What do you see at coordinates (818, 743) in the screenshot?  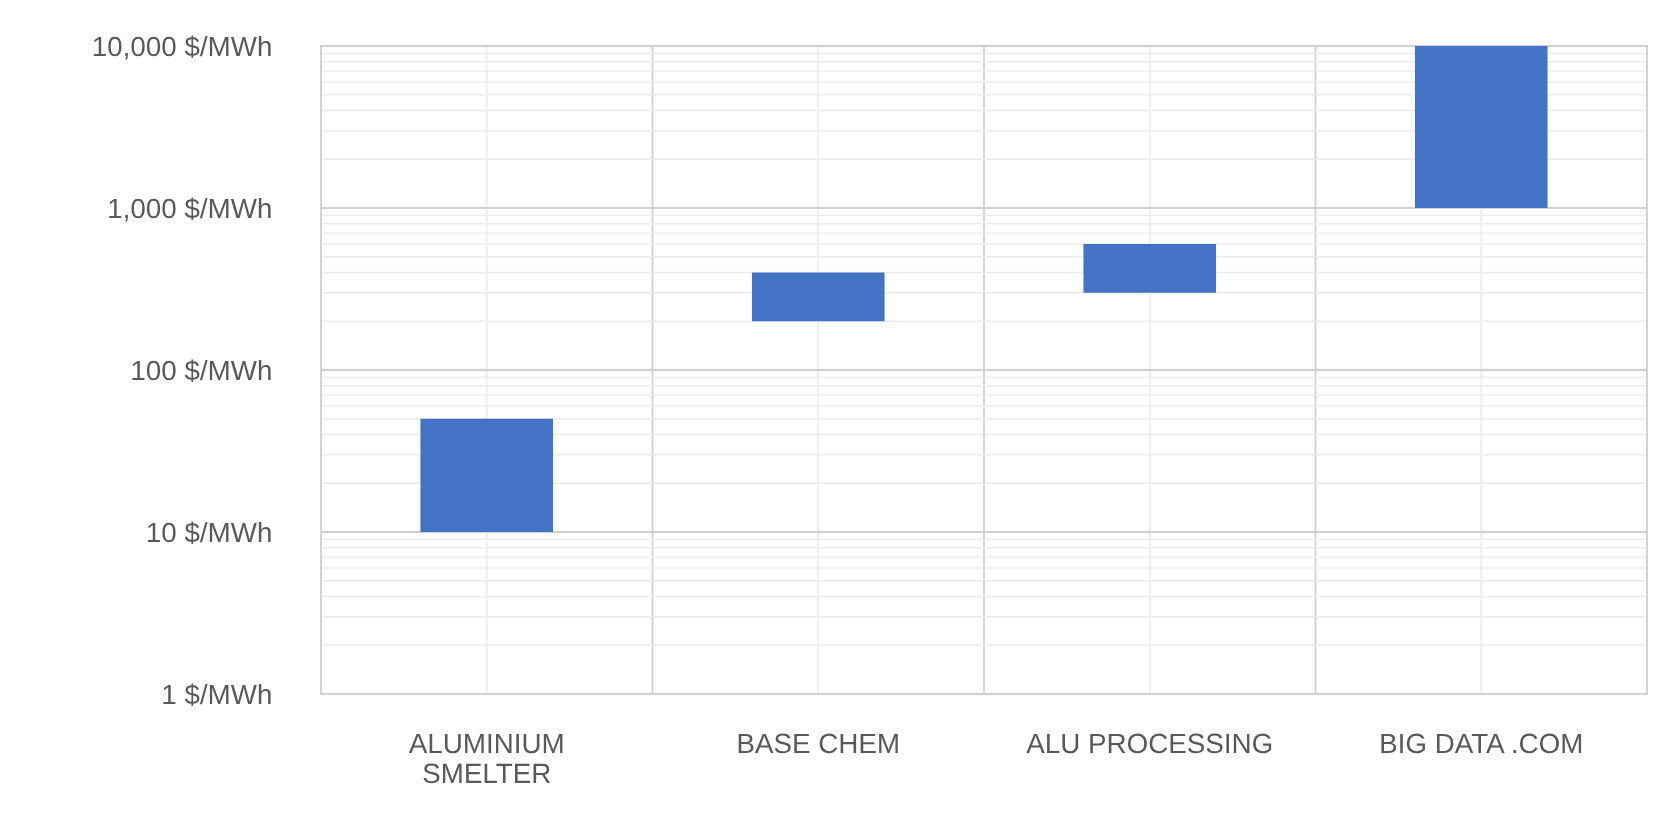 I see `x-tick-label: BASE CHEM` at bounding box center [818, 743].